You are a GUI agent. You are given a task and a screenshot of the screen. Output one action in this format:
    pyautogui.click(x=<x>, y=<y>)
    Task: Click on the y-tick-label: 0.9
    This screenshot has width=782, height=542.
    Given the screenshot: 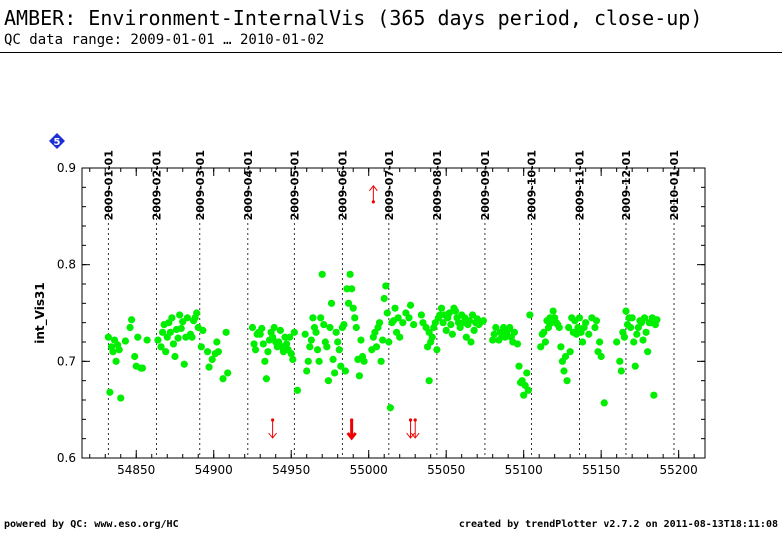 What is the action you would take?
    pyautogui.click(x=66, y=168)
    